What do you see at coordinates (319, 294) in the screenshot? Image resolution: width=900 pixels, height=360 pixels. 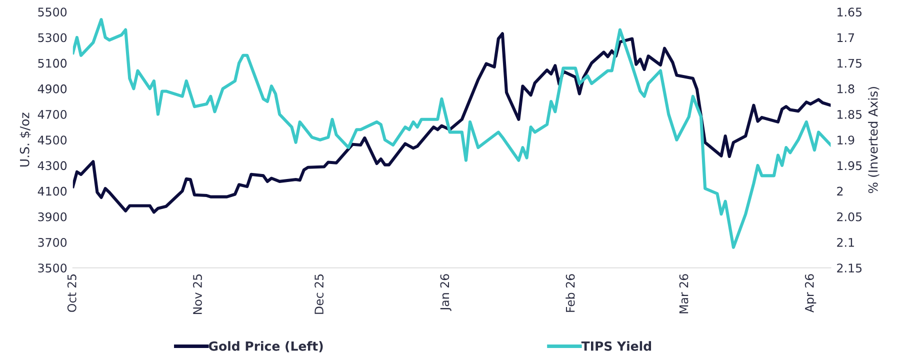 I see `x-tick-label: Dec 25` at bounding box center [319, 294].